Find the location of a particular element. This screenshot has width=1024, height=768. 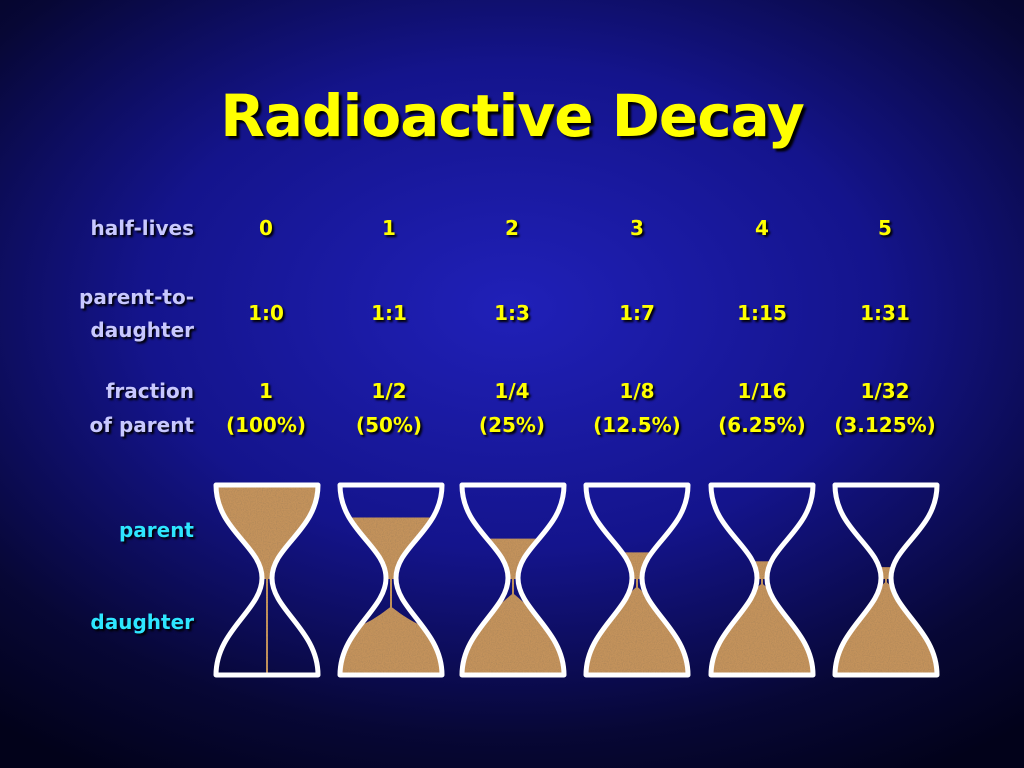

half-life-value: 0 is located at coordinates (266, 228).